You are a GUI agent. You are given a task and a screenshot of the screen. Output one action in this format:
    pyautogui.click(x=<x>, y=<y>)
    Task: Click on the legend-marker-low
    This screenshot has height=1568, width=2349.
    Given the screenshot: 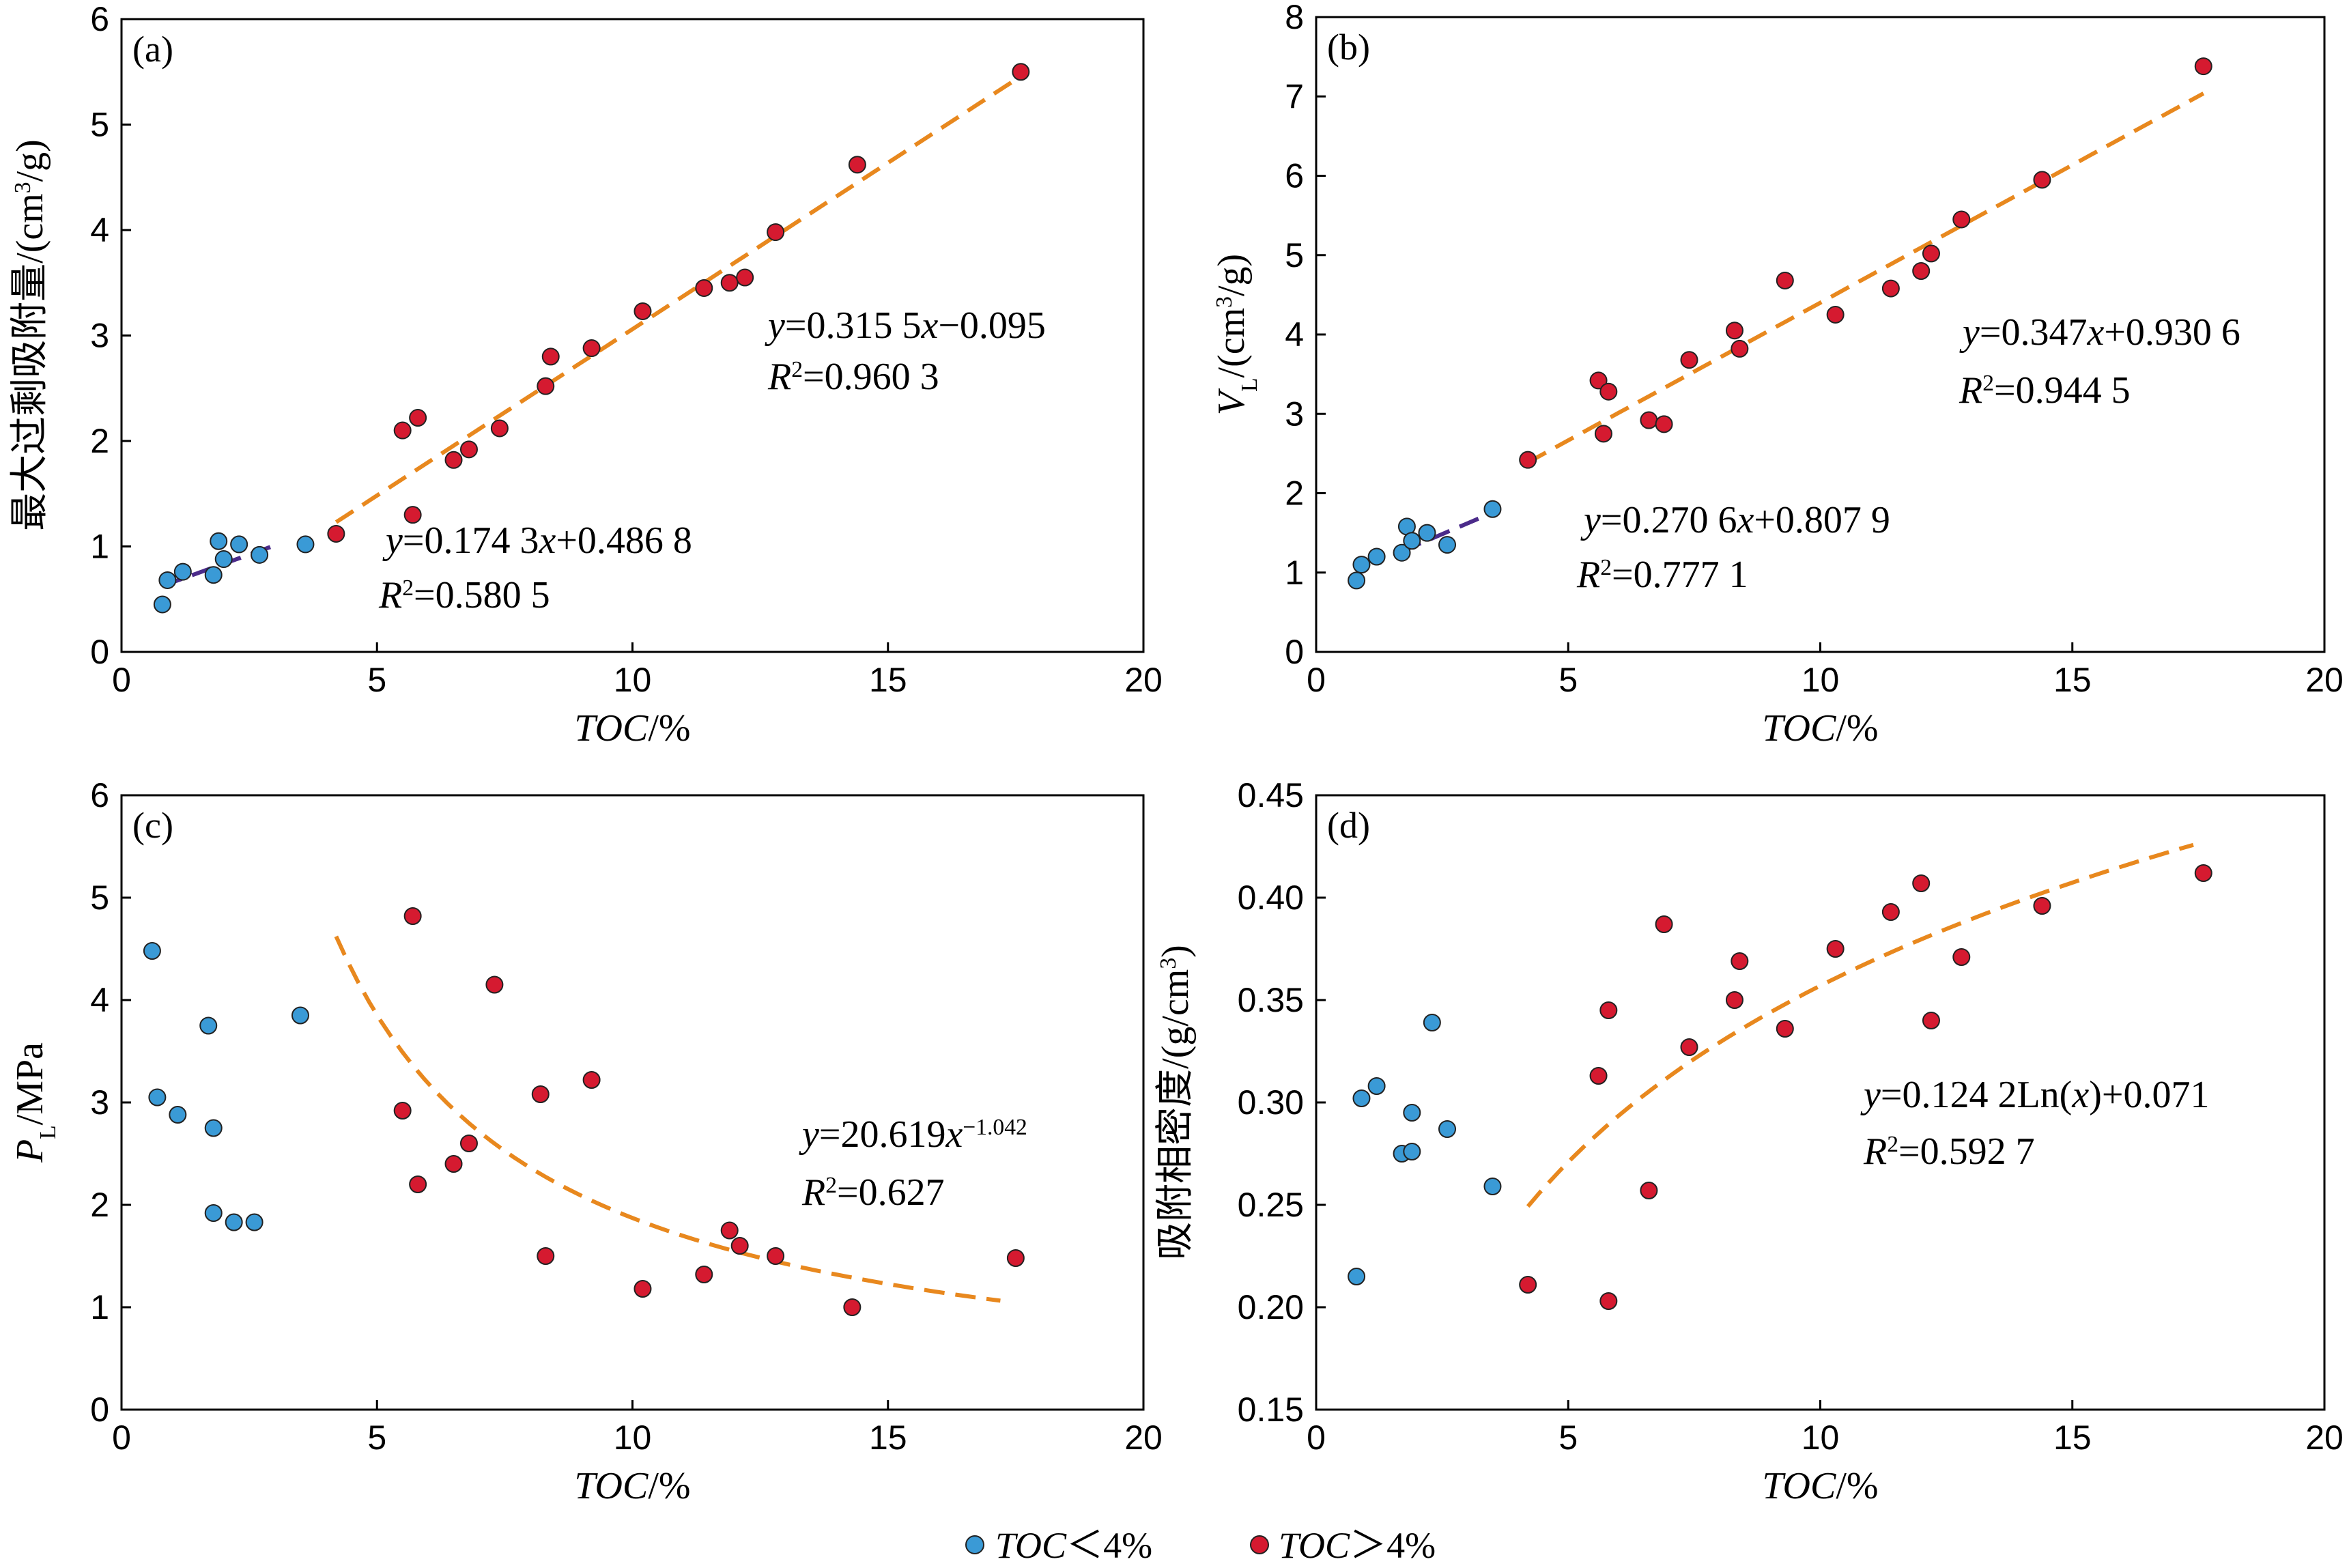 What is the action you would take?
    pyautogui.click(x=975, y=1545)
    